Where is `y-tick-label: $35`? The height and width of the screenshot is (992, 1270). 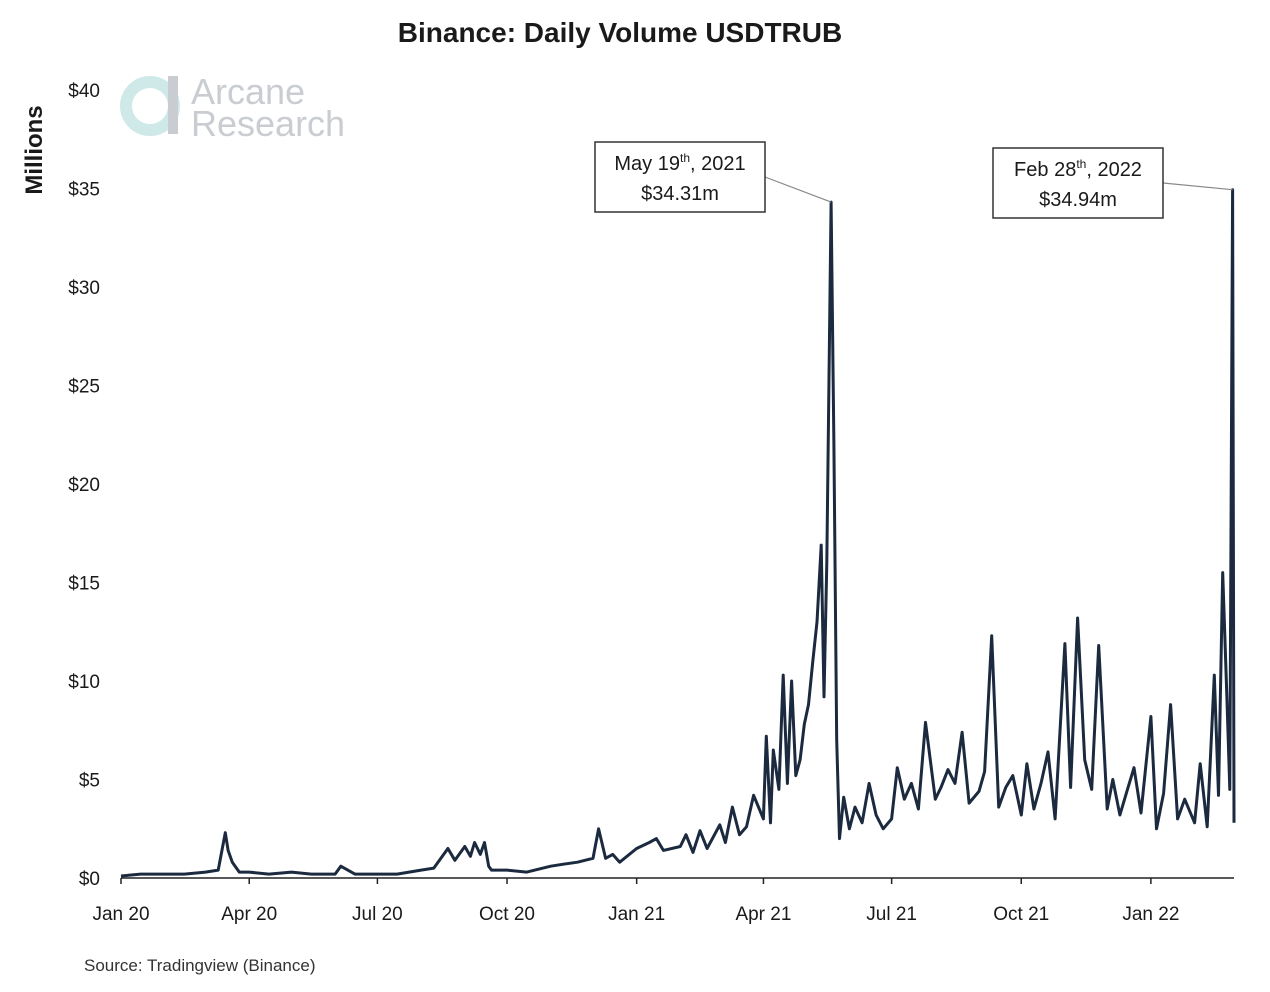
y-tick-label: $35 is located at coordinates (84, 190).